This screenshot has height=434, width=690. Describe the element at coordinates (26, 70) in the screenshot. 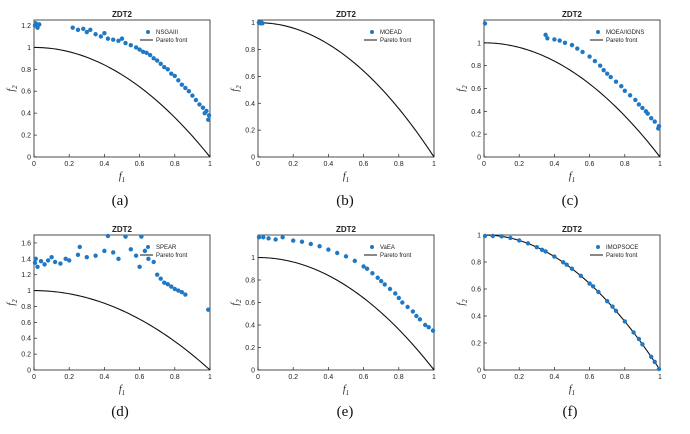

I see `y-tick-label: 0.8` at that location.